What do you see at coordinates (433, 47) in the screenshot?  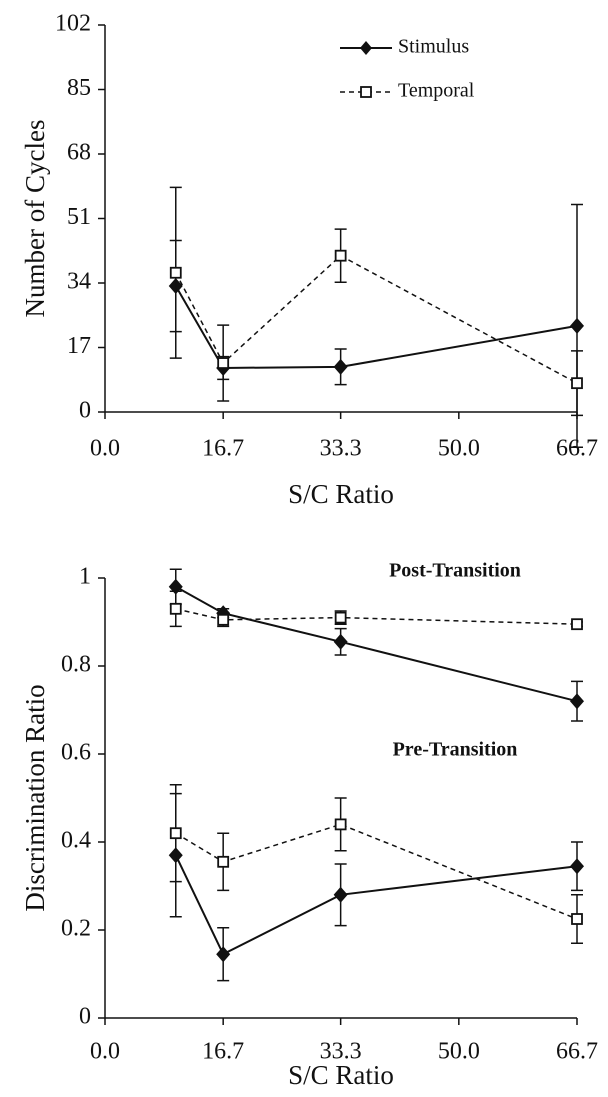 I see `legend-label: Stimulus` at bounding box center [433, 47].